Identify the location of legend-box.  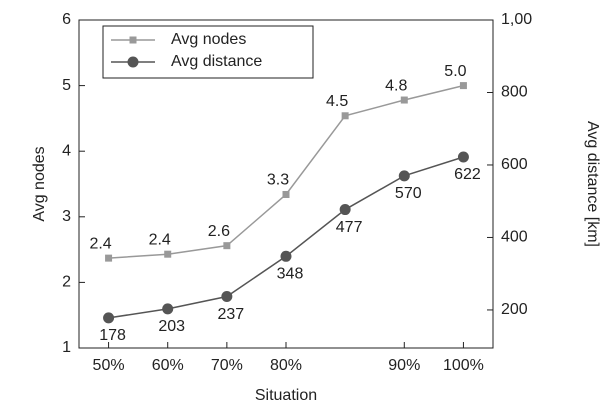
(208, 52).